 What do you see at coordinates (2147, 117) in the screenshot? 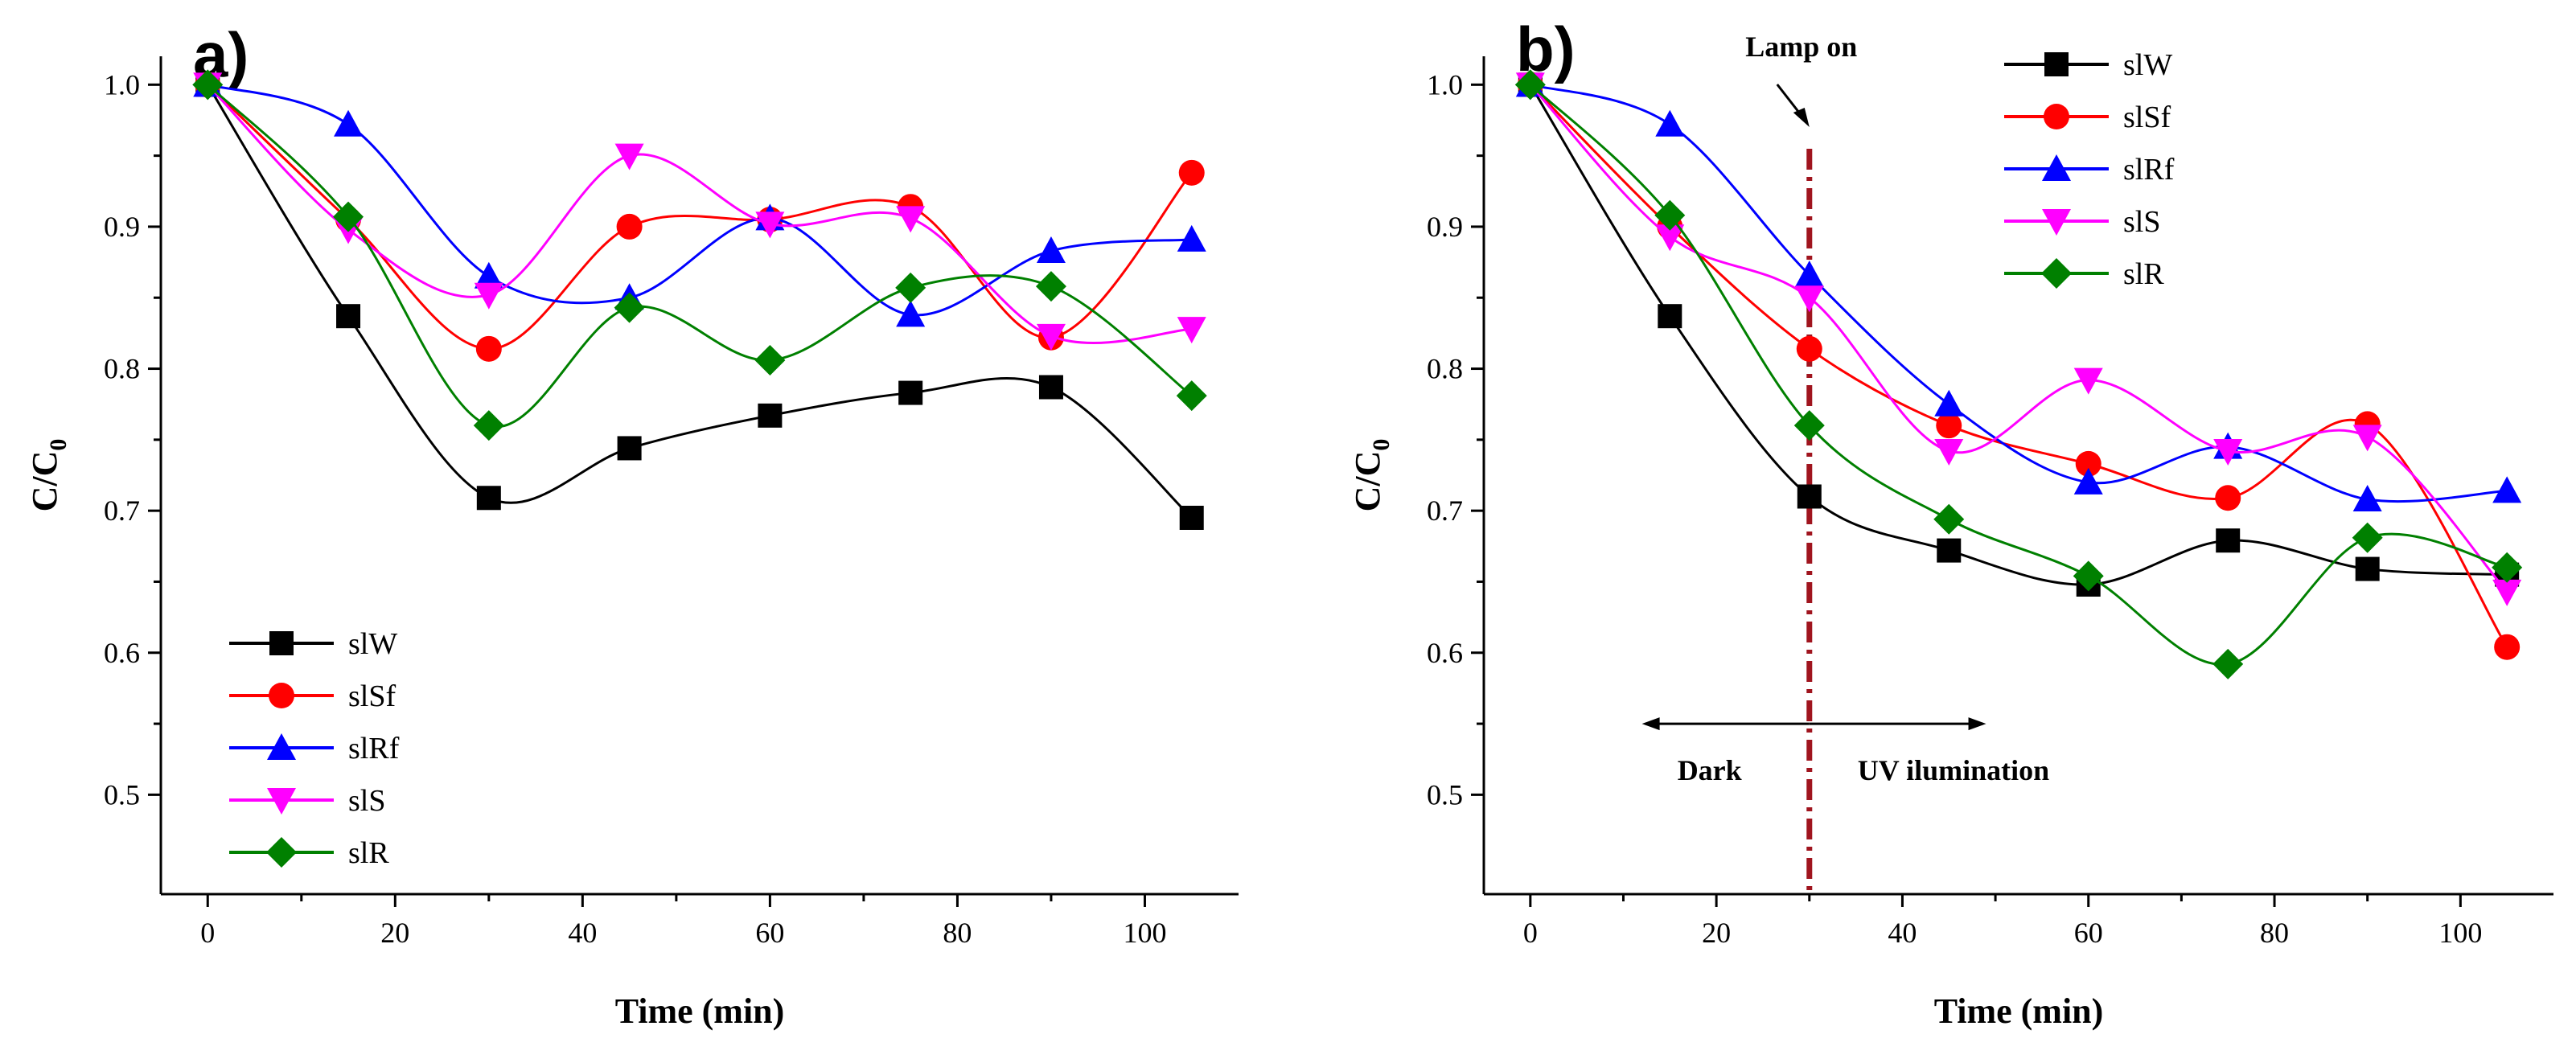
I see `legend-label-slSf: slSf` at bounding box center [2147, 117].